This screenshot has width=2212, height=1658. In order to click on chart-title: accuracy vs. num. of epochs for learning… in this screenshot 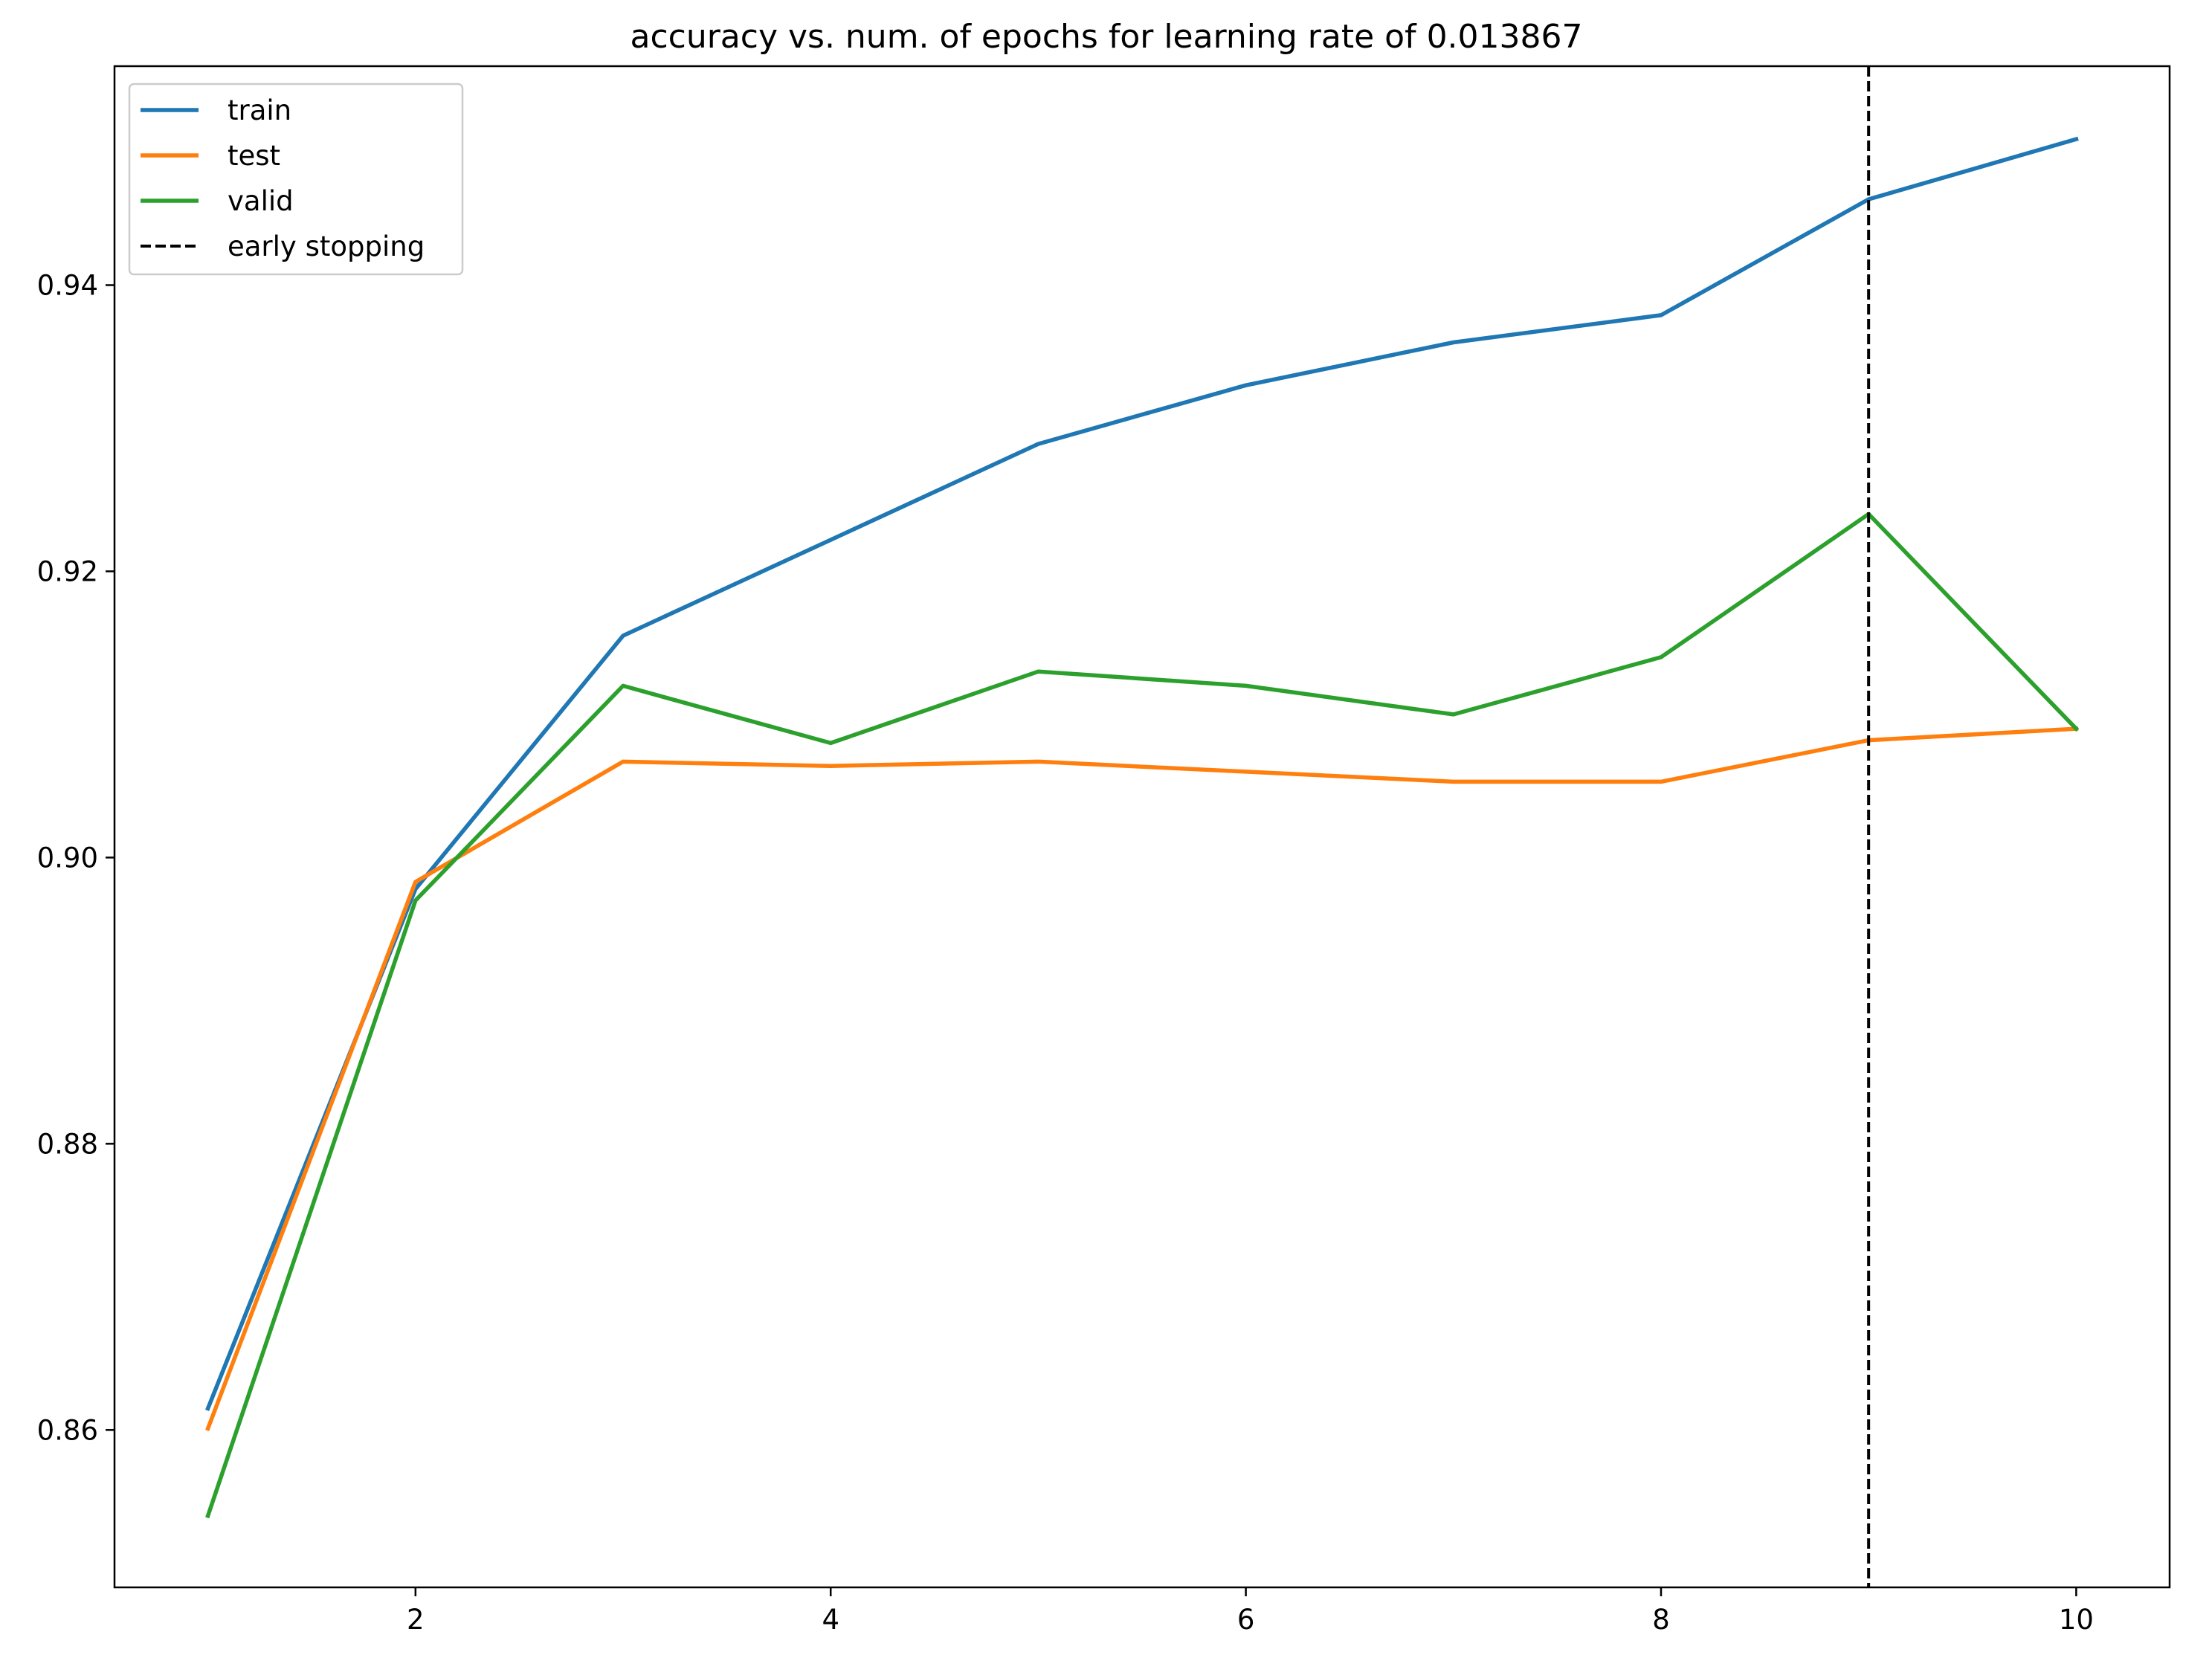, I will do `click(1106, 37)`.